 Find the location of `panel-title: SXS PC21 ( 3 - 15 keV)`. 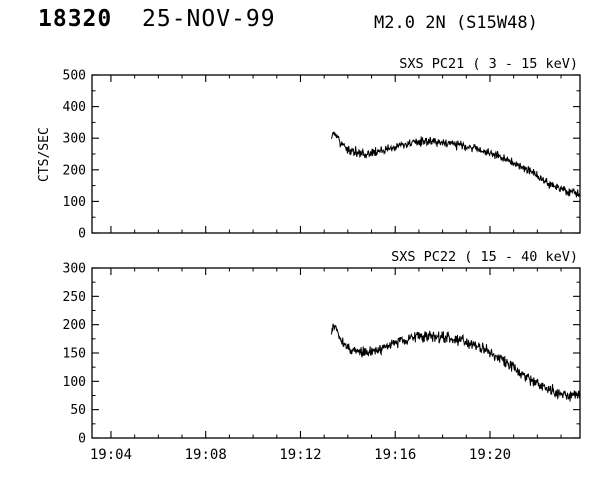

panel-title: SXS PC21 ( 3 - 15 keV) is located at coordinates (488, 64).